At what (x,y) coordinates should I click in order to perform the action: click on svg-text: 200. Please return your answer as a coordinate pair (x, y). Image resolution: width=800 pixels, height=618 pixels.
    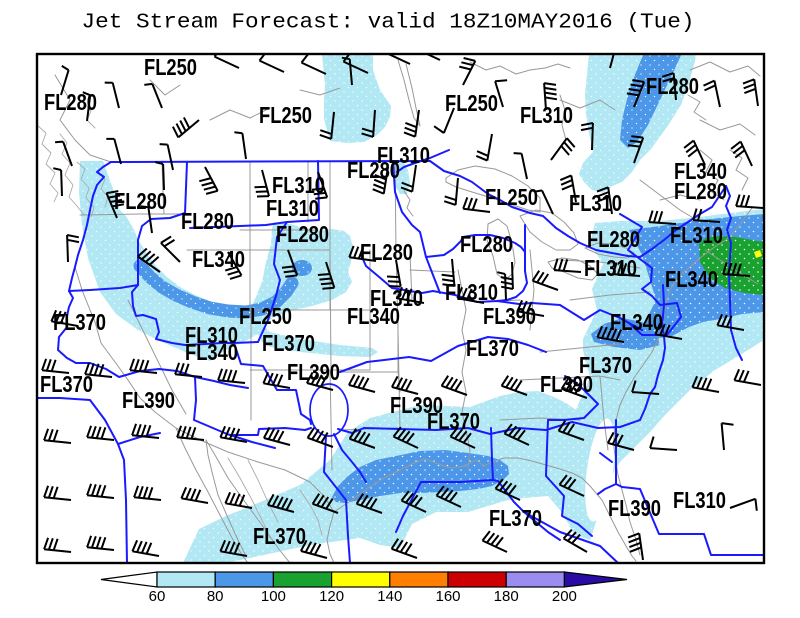
    Looking at the image, I should click on (564, 596).